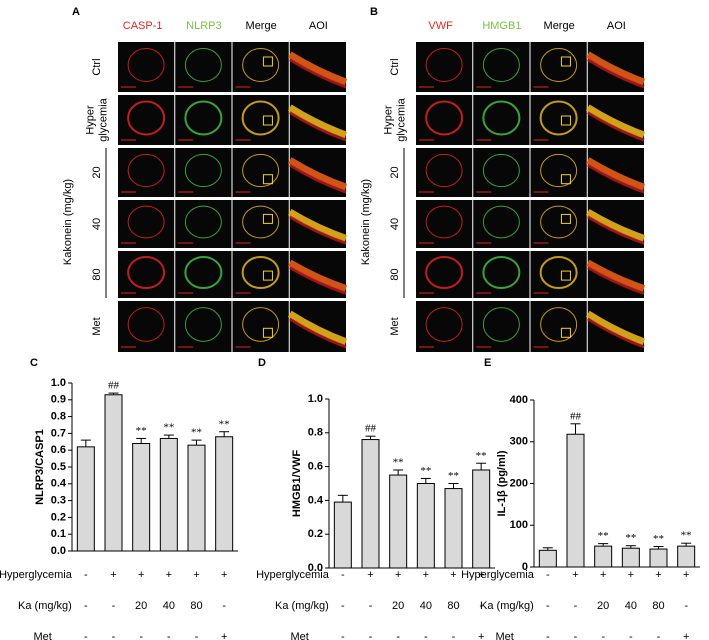  What do you see at coordinates (58, 467) in the screenshot?
I see `y-tick-label: 0.5` at bounding box center [58, 467].